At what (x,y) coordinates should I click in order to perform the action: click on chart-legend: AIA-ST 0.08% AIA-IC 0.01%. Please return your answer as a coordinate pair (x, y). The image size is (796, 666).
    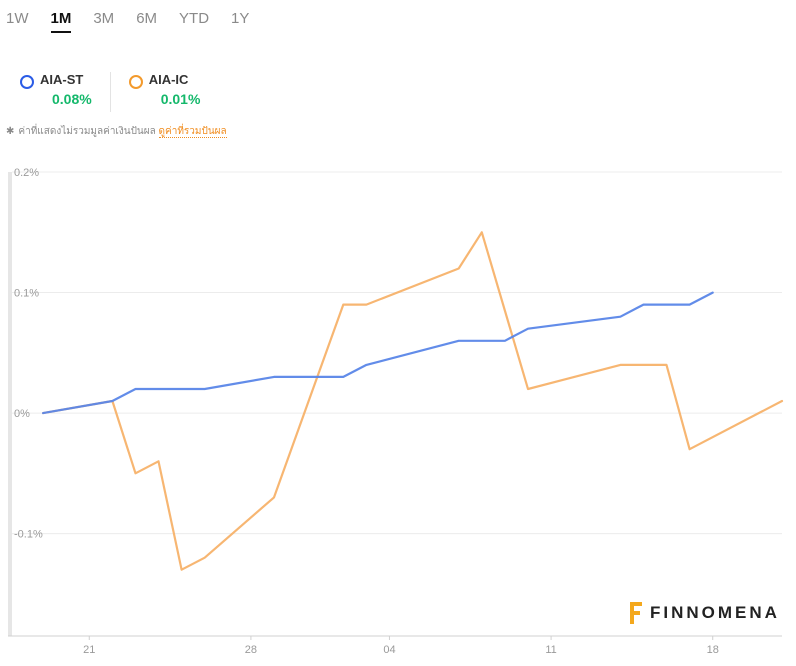
    Looking at the image, I should click on (110, 92).